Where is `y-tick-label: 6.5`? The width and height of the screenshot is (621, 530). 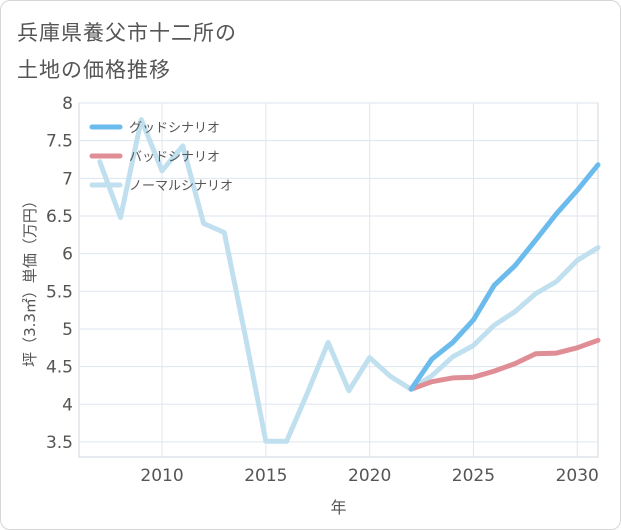 y-tick-label: 6.5 is located at coordinates (59, 217).